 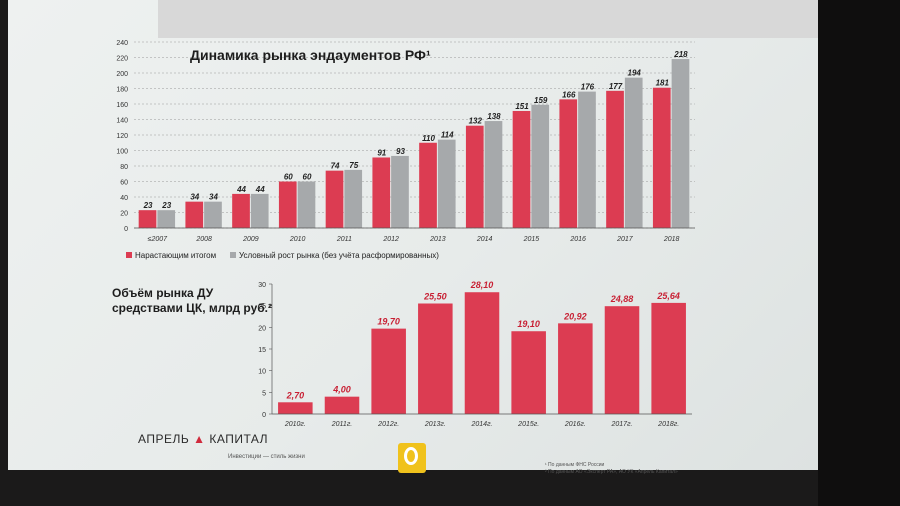 I want to click on bottom-x-tick-label: 2011г., so click(x=342, y=424).